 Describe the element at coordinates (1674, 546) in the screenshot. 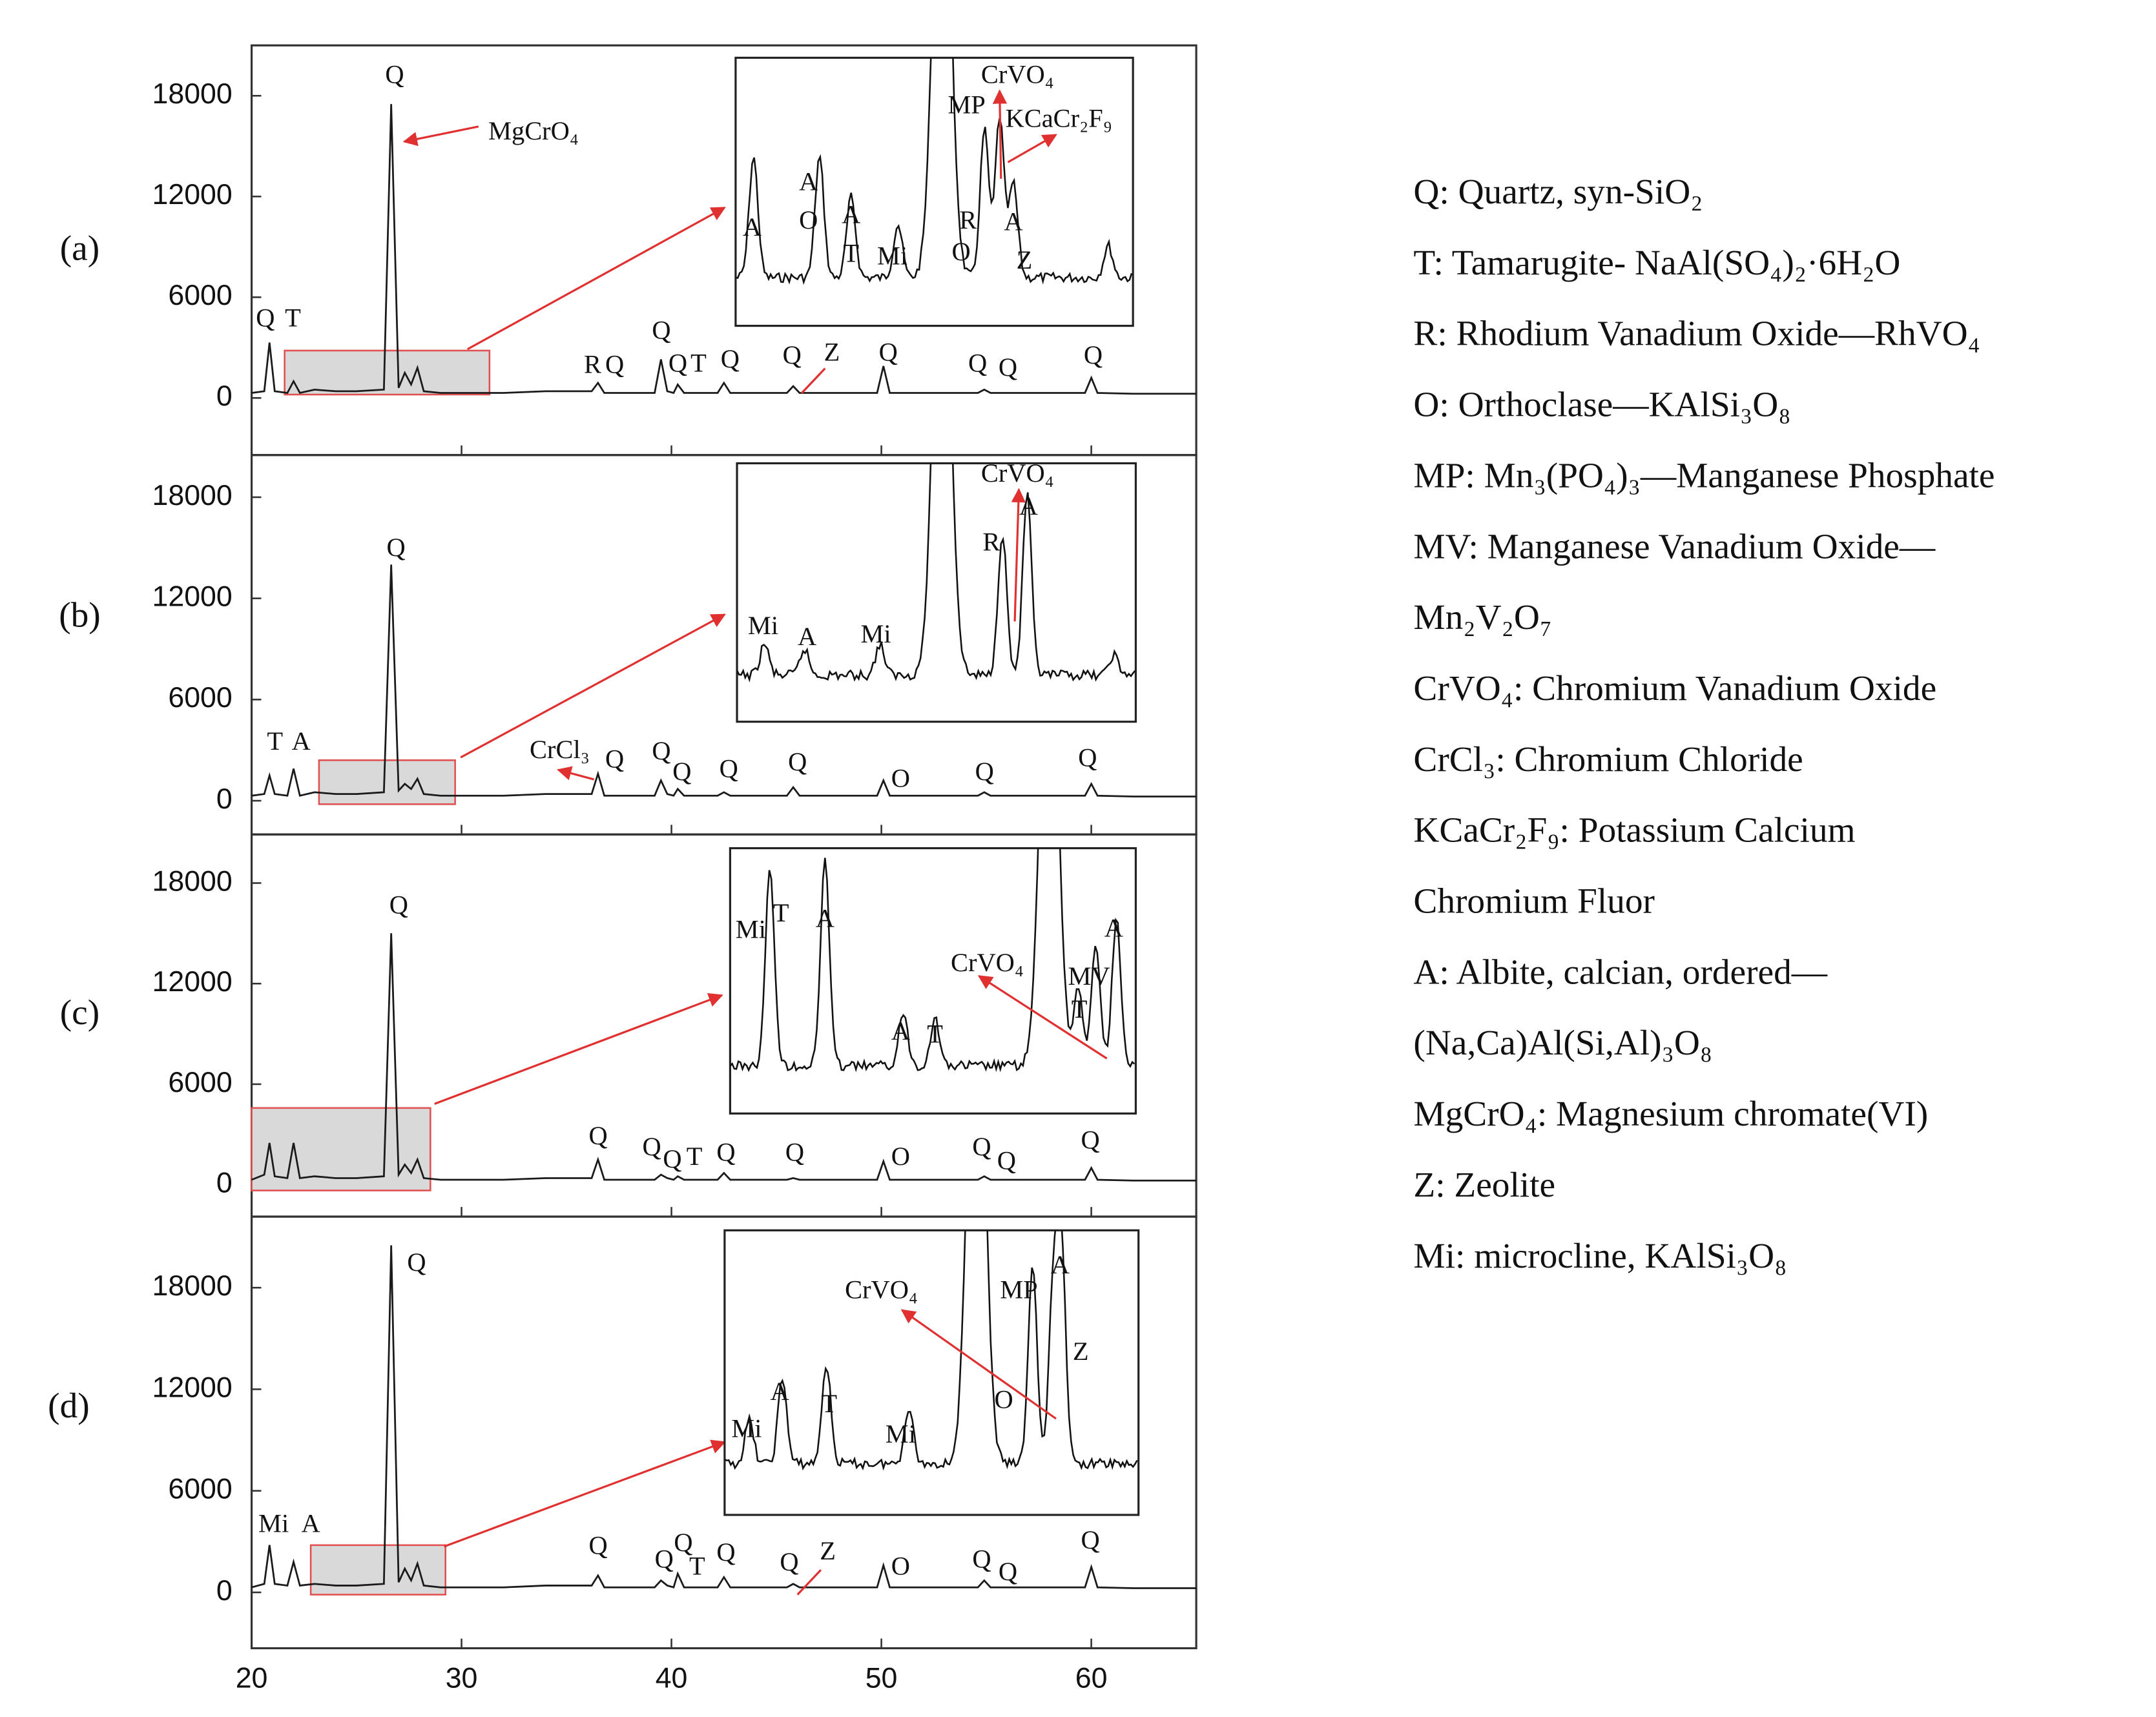

I see `legend-line: MV: Manganese Vanadium Oxide—` at that location.